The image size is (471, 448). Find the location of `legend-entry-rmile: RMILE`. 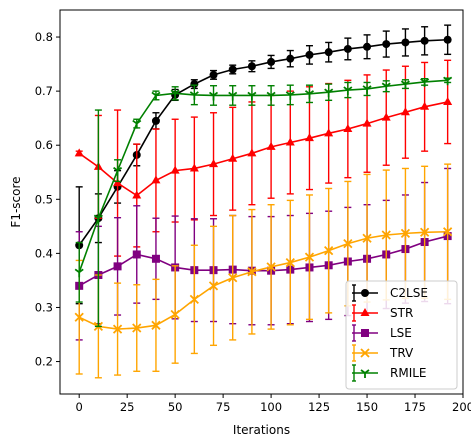

legend-entry-rmile: RMILE is located at coordinates (389, 373).